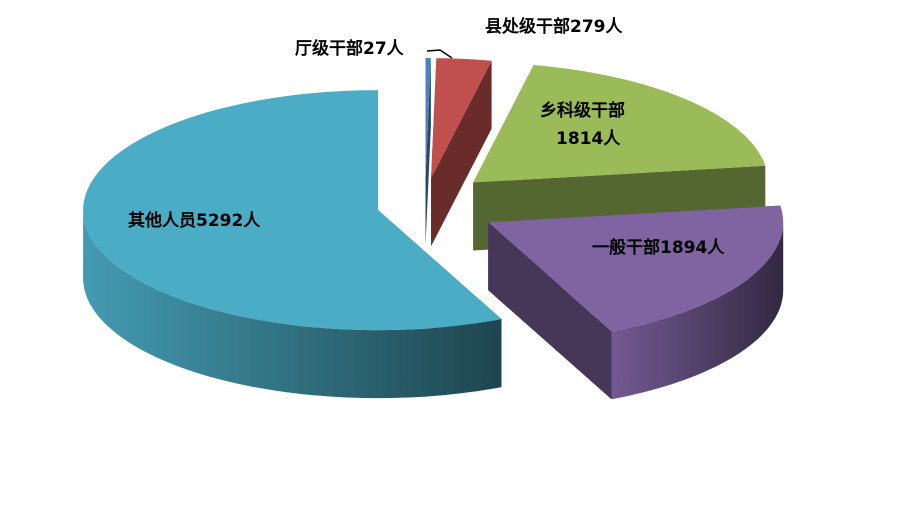  I want to click on label-xiangke-line2: 1814人, so click(588, 139).